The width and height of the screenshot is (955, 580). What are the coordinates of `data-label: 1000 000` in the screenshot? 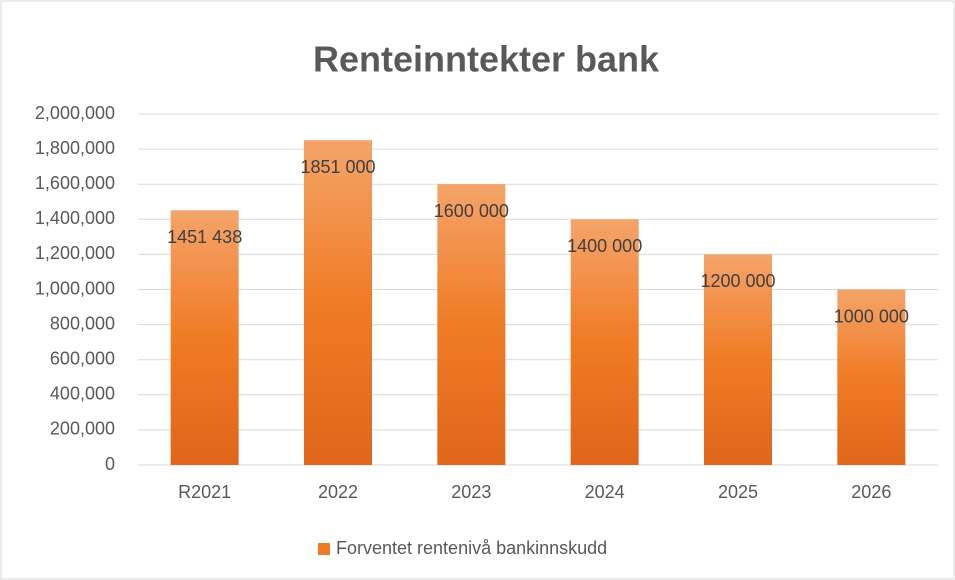 It's located at (871, 316).